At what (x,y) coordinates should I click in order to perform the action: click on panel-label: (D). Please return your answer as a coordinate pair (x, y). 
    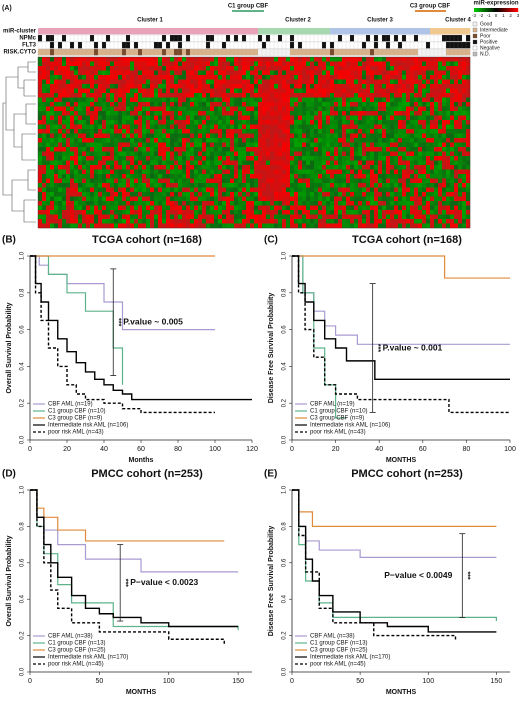
    Looking at the image, I should click on (9, 474).